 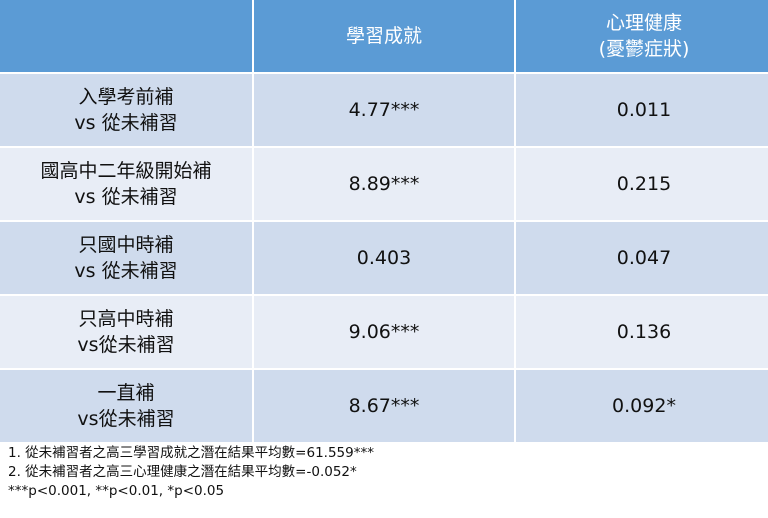 I want to click on academic-value: 0.403, so click(x=384, y=258).